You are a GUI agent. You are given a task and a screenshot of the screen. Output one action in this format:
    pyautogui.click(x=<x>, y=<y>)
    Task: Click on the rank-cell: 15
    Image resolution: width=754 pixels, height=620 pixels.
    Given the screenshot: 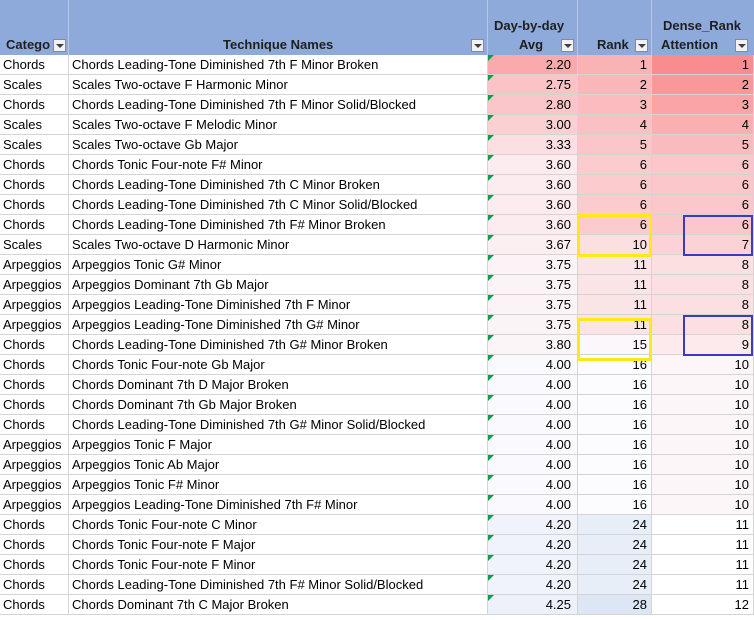 What is the action you would take?
    pyautogui.click(x=615, y=345)
    